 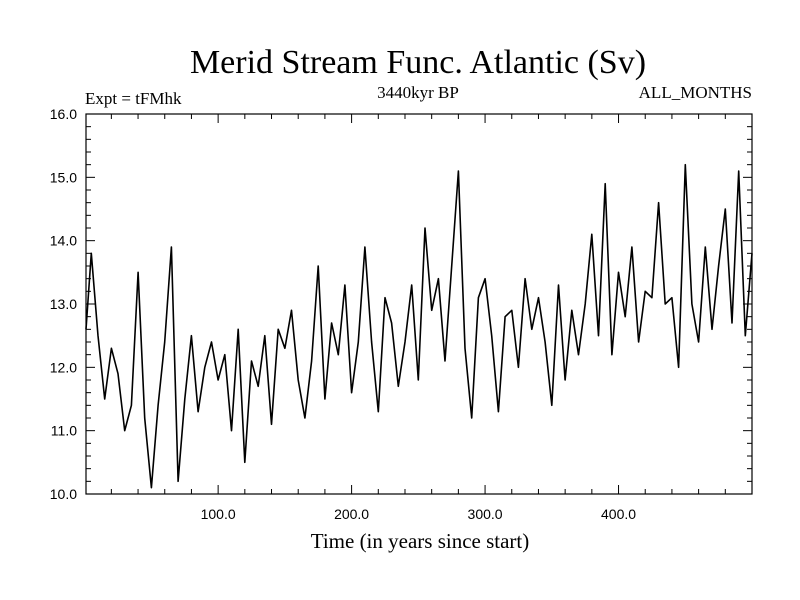 I want to click on y-tick-label: 10.0, so click(x=63, y=494).